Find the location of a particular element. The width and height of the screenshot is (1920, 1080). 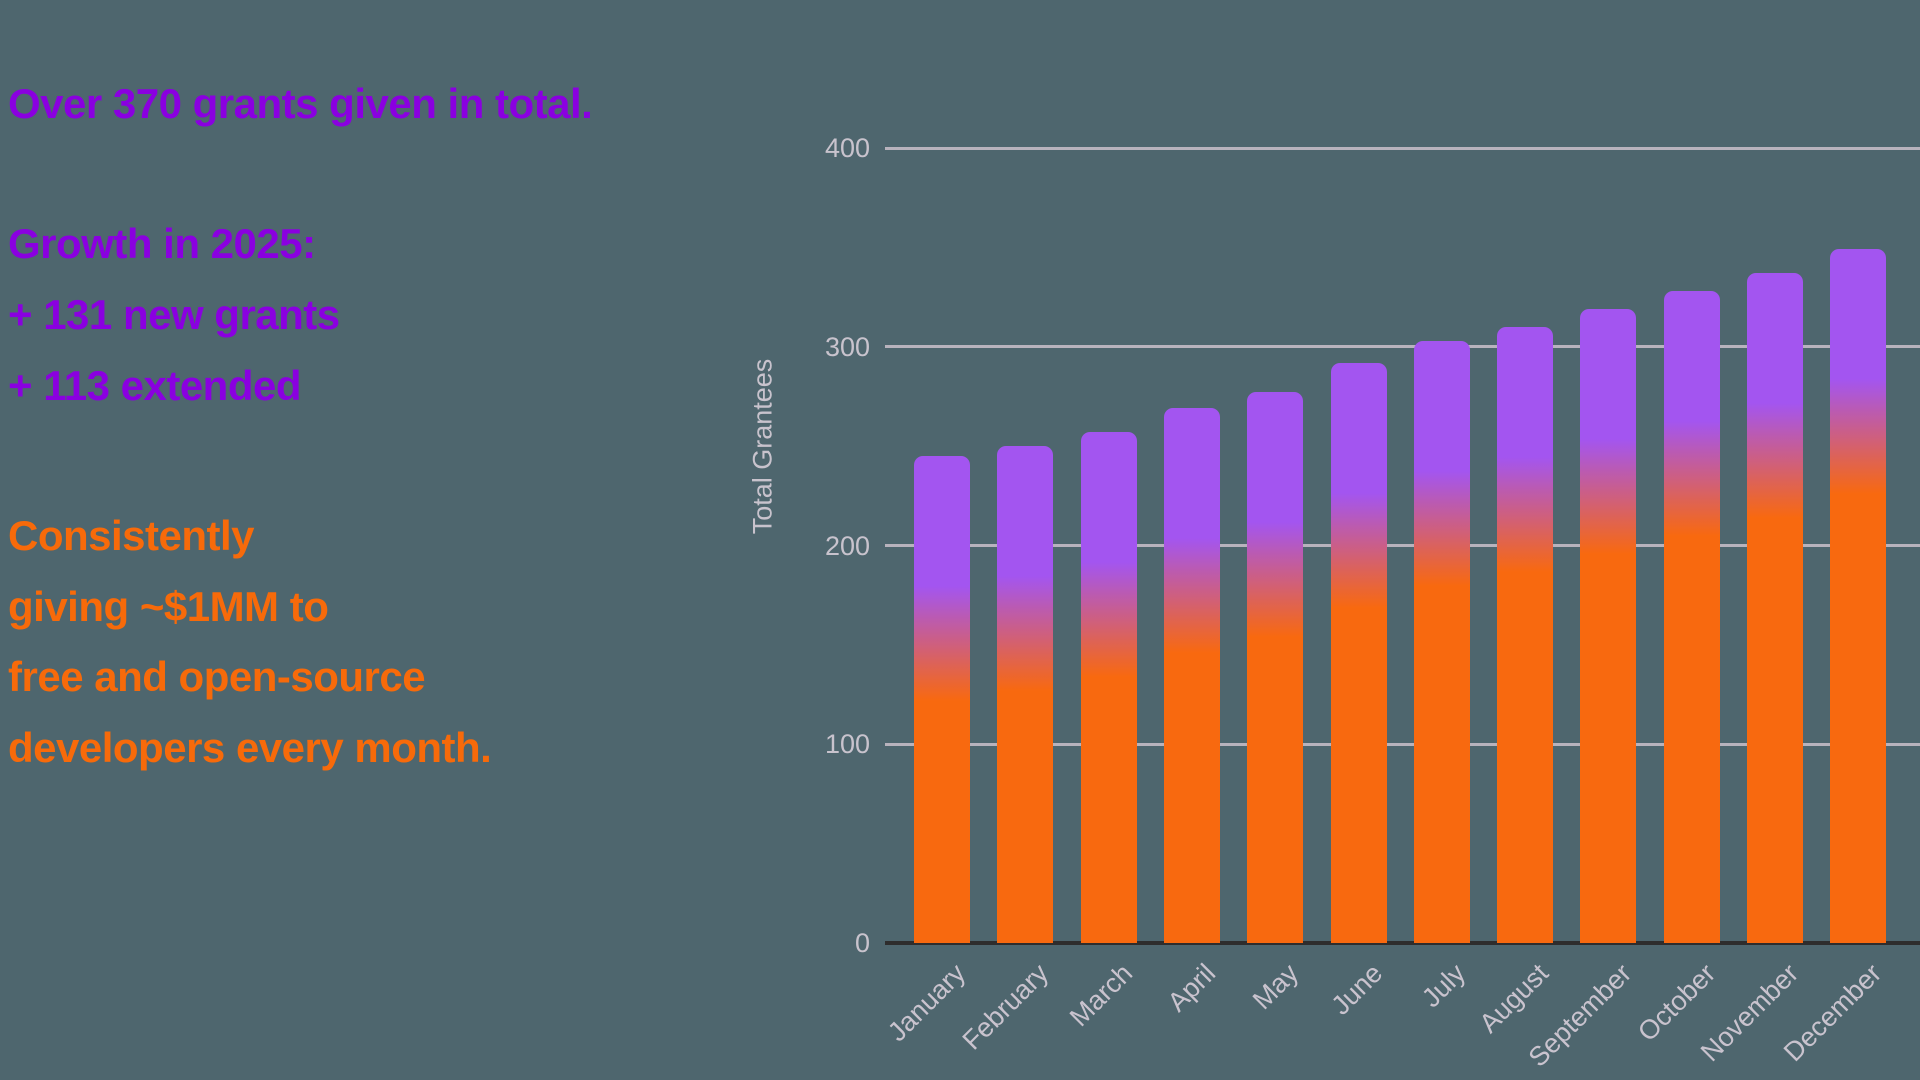

y-axis-title: Total Grantees is located at coordinates (762, 446).